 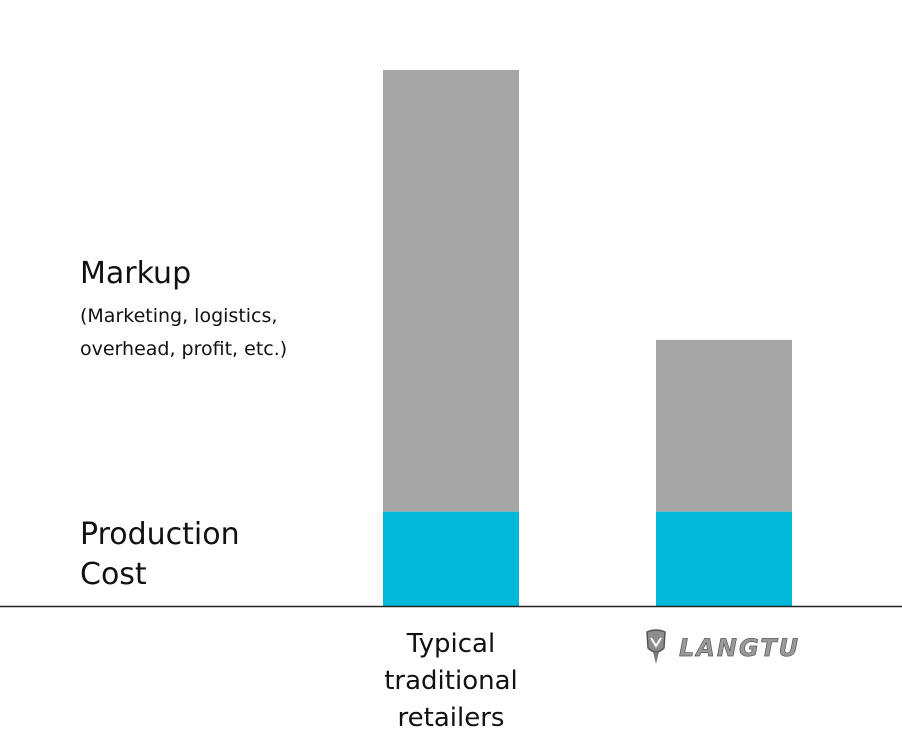 I want to click on bar-production-cost-langtu, so click(x=724, y=558).